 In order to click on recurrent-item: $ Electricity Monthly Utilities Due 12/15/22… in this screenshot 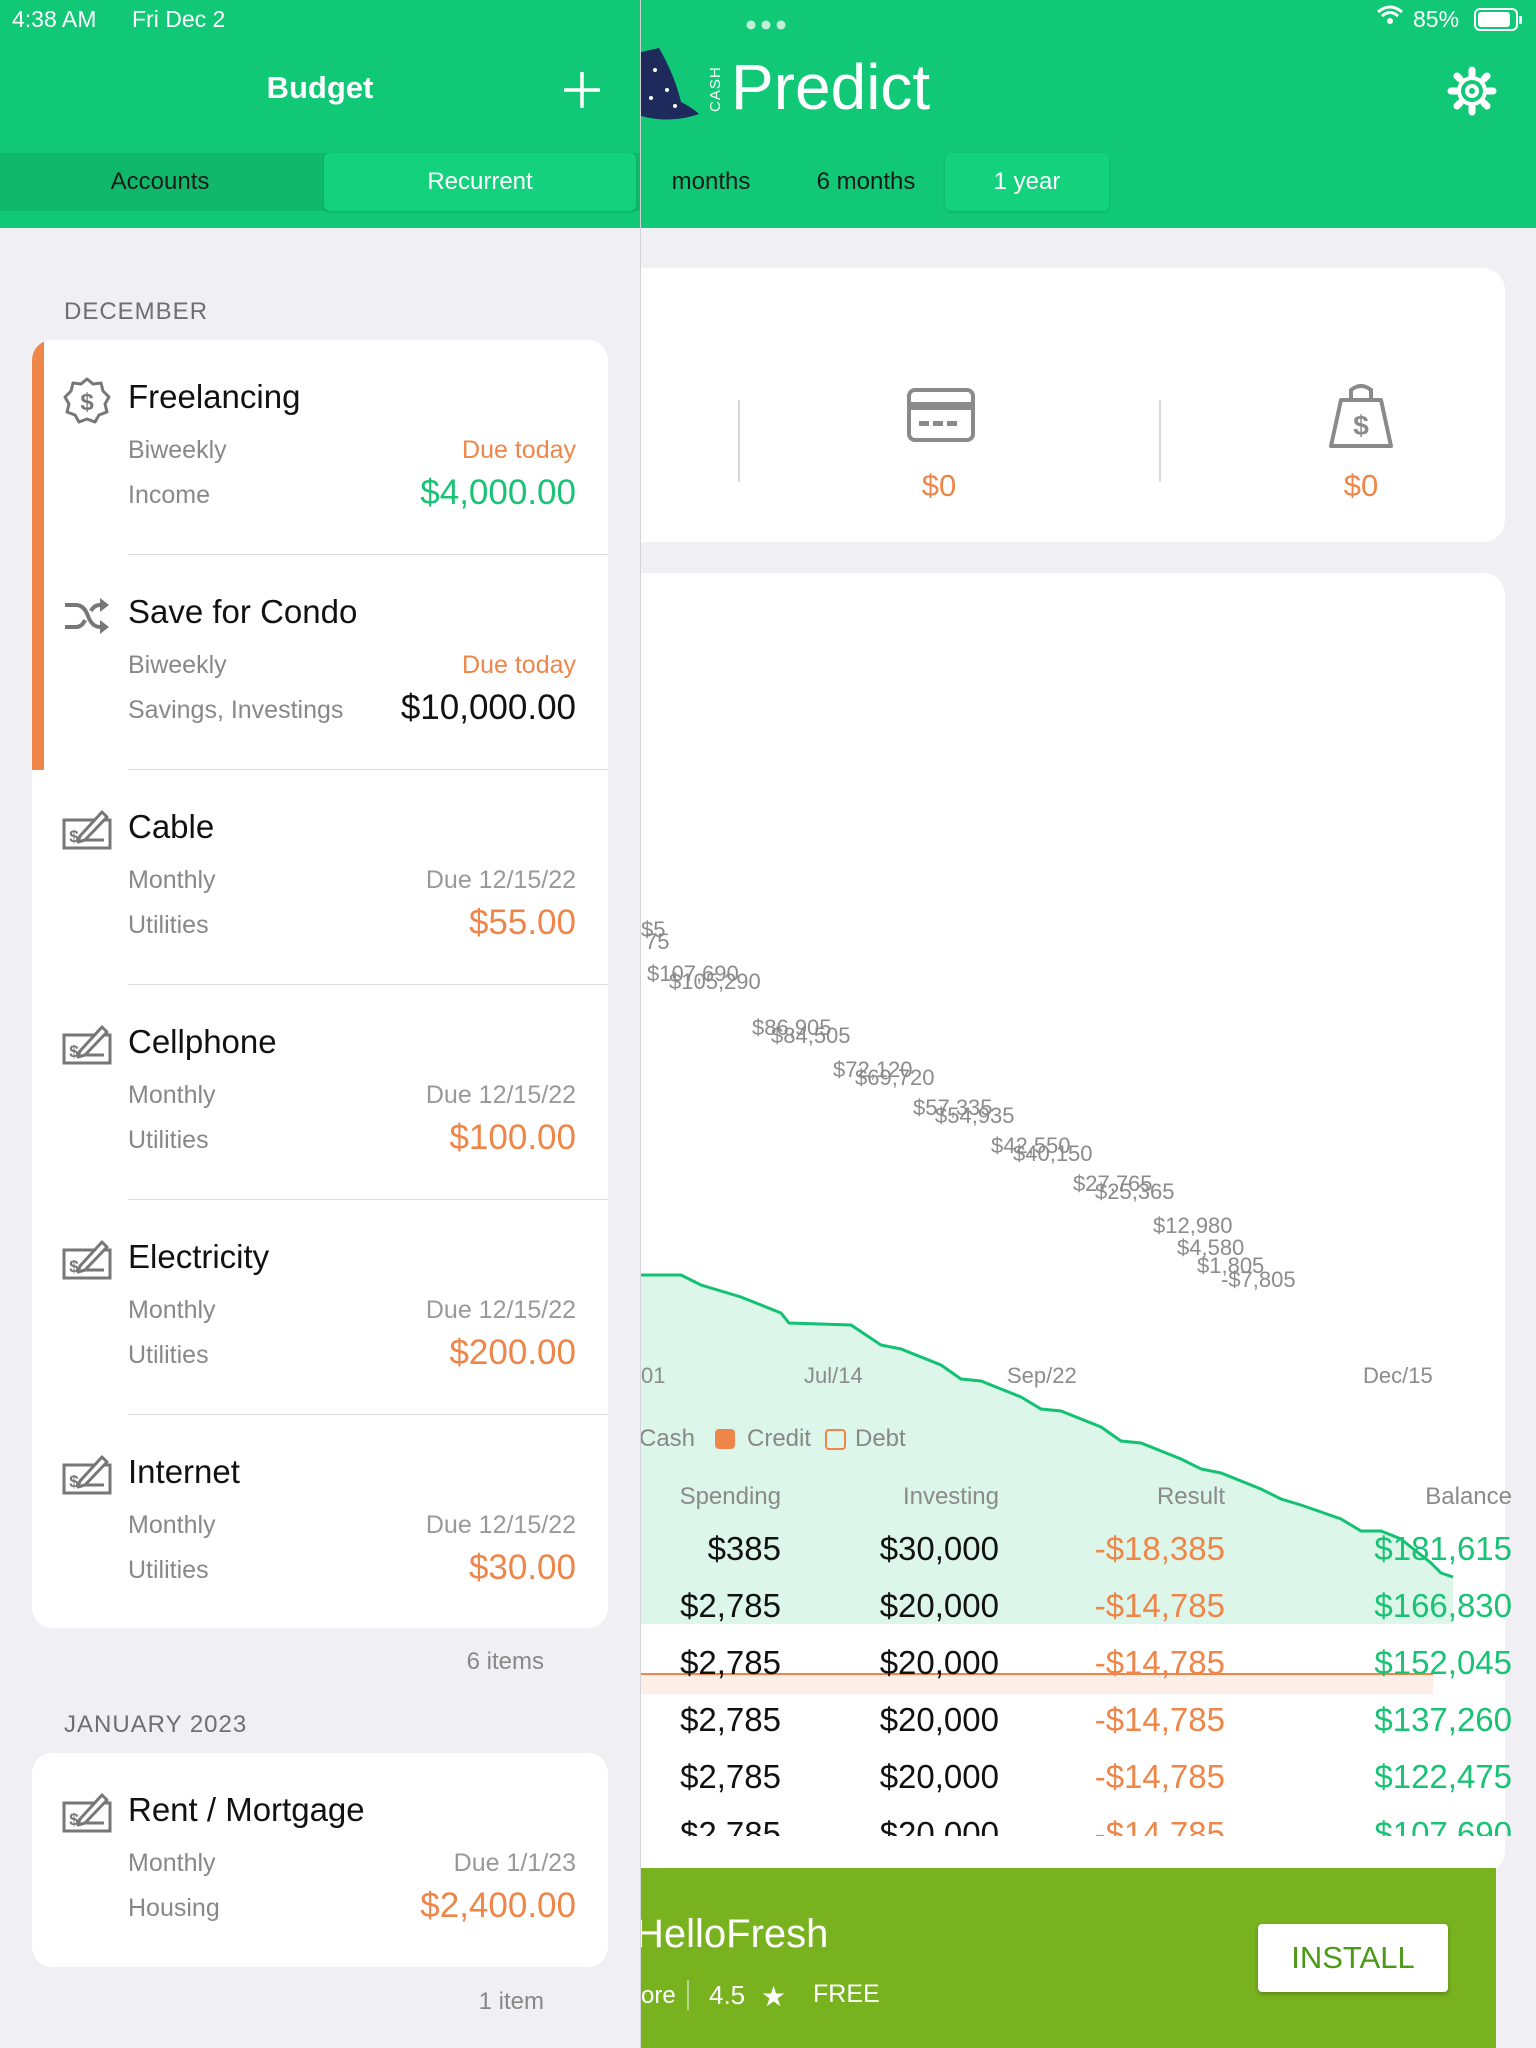, I will do `click(320, 1307)`.